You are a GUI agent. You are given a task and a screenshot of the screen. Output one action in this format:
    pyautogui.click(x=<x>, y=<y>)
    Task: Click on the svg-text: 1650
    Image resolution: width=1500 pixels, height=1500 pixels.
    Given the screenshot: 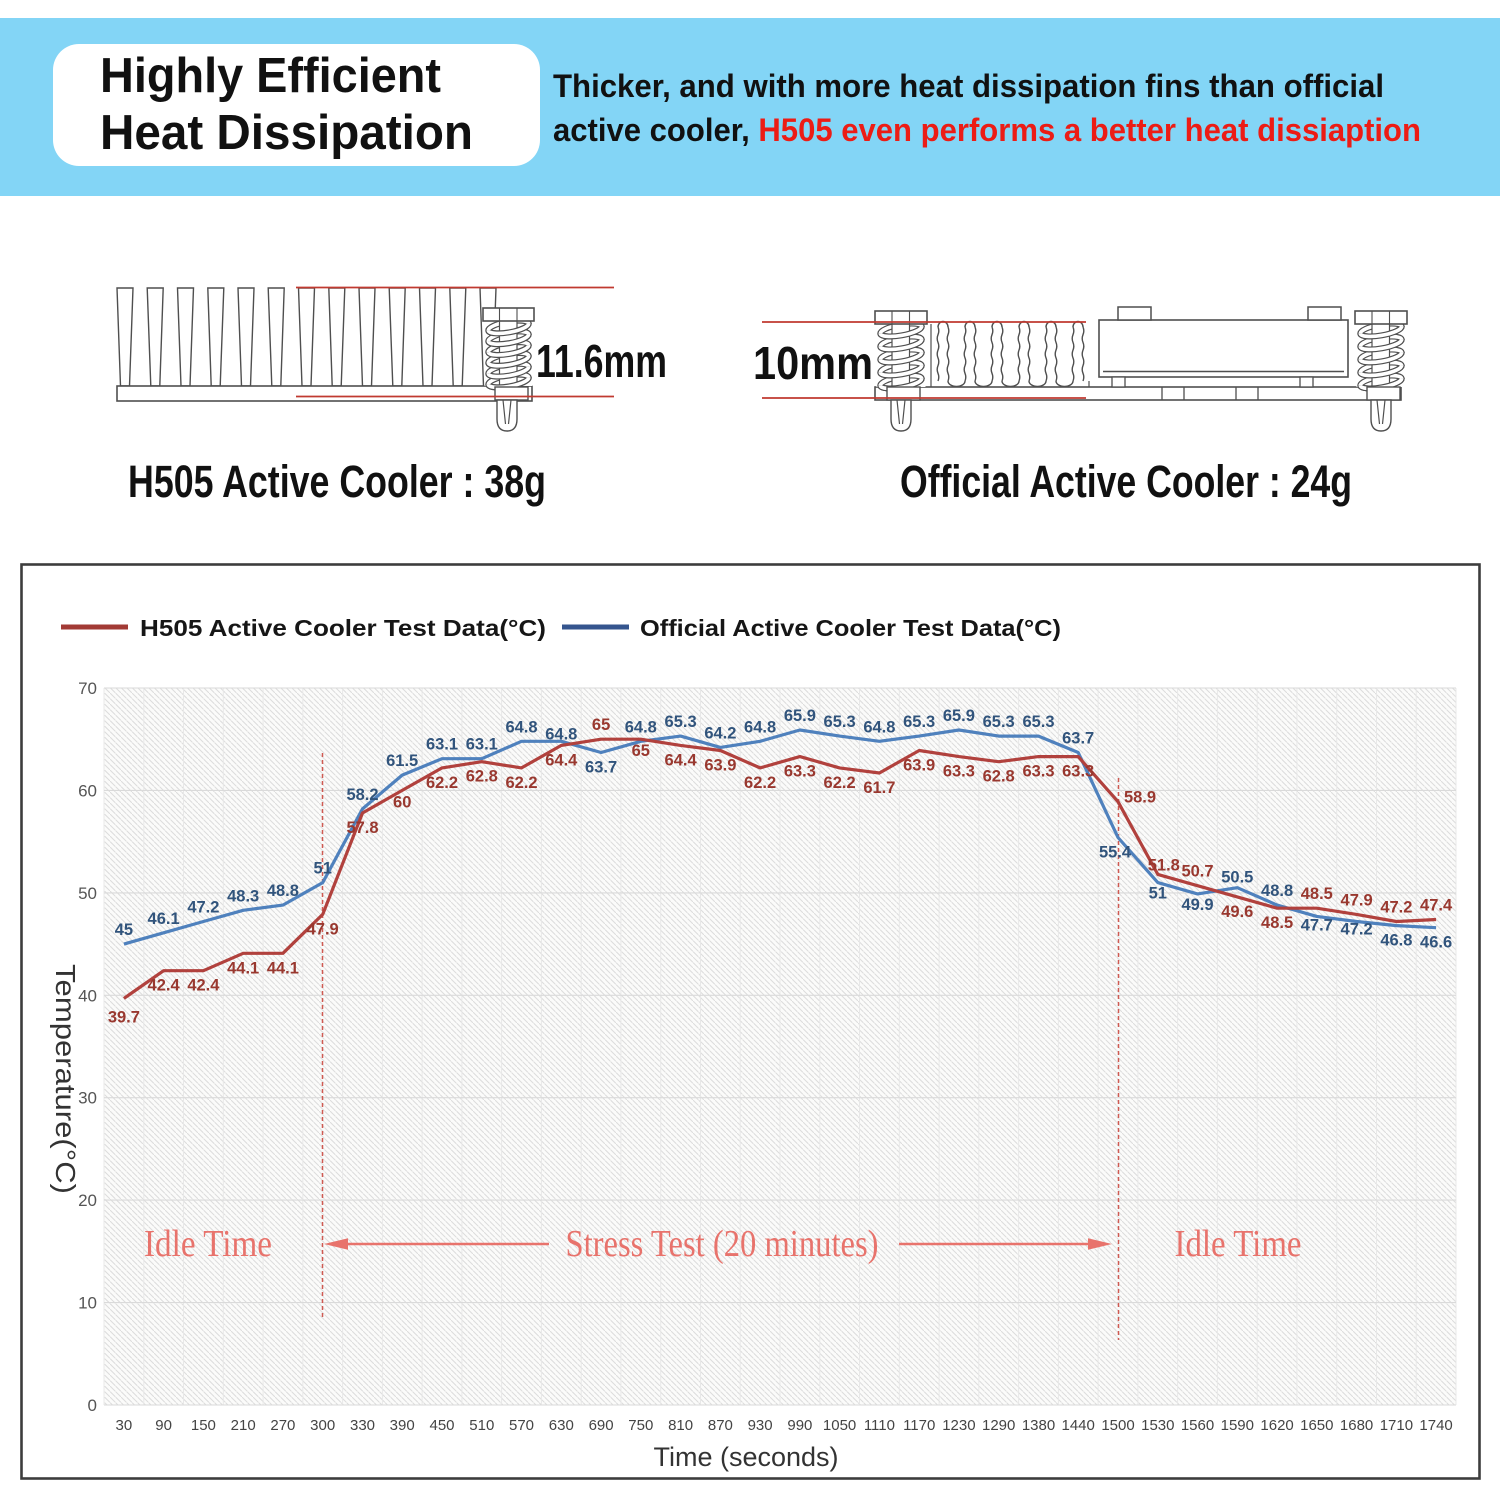 What is the action you would take?
    pyautogui.click(x=1316, y=1425)
    